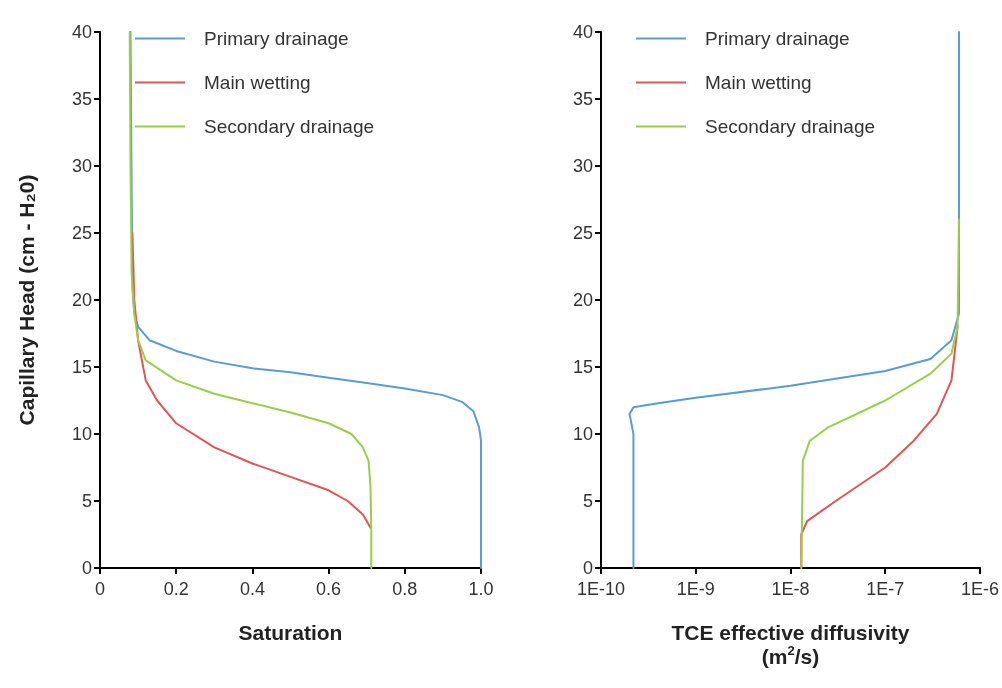 This screenshot has width=1002, height=688. I want to click on y-axis-title: Capillary Head (cm - H₂0), so click(26, 300).